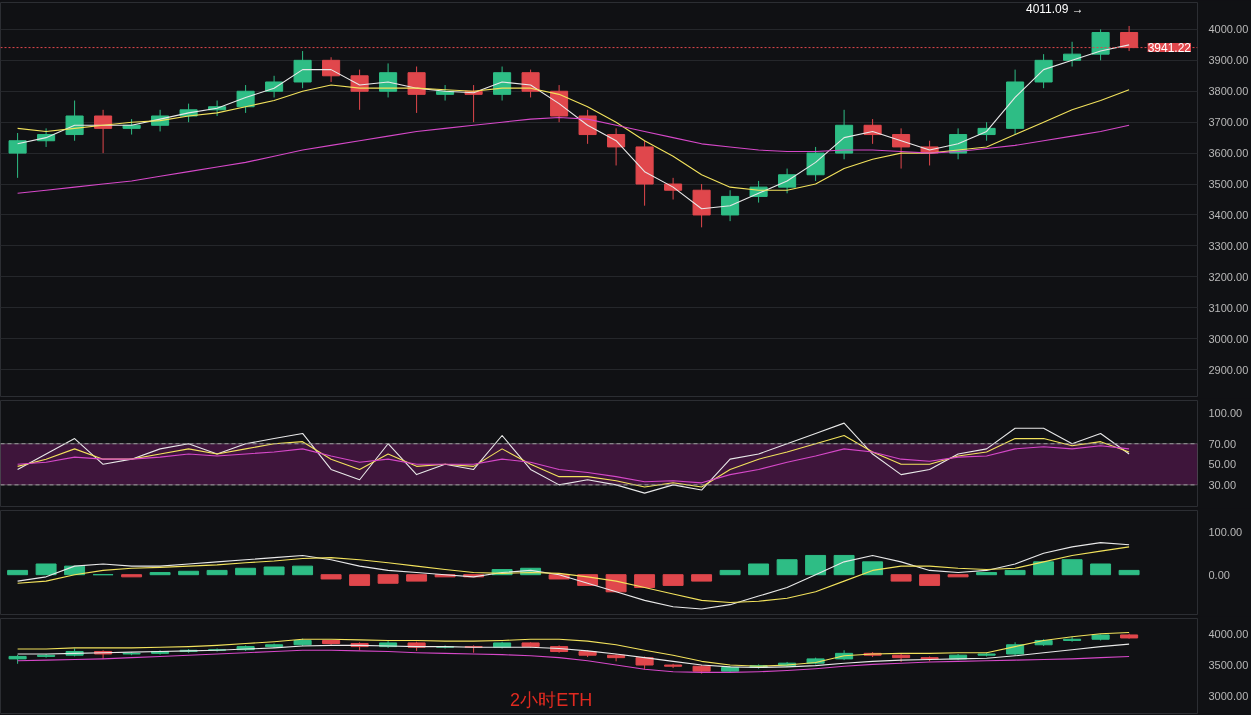 Image resolution: width=1251 pixels, height=715 pixels. Describe the element at coordinates (1228, 122) in the screenshot. I see `y-tick-label: 3700.00` at that location.